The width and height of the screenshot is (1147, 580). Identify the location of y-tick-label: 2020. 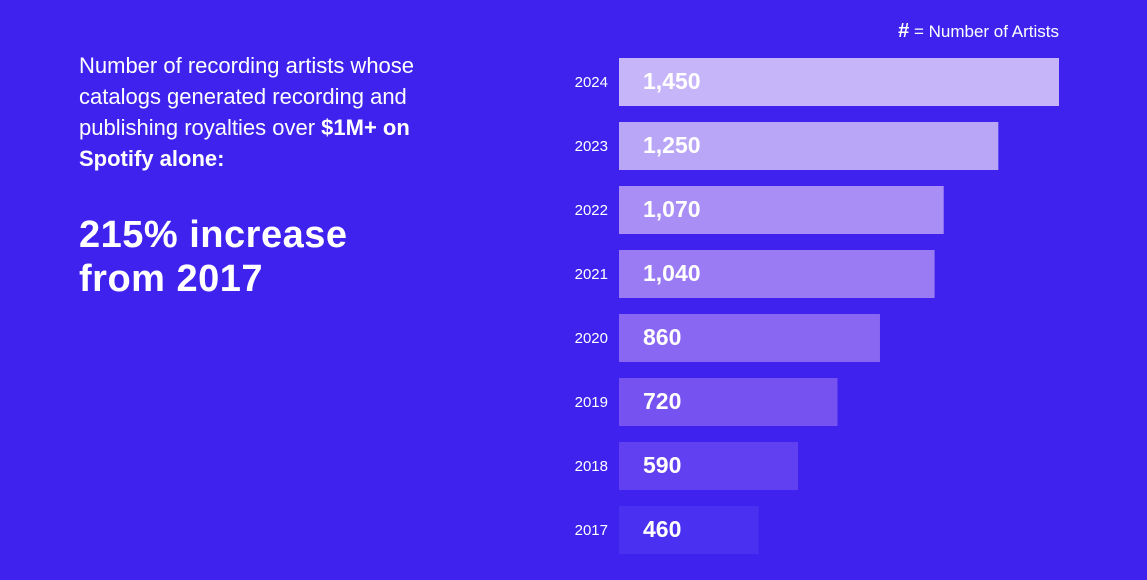
(591, 338).